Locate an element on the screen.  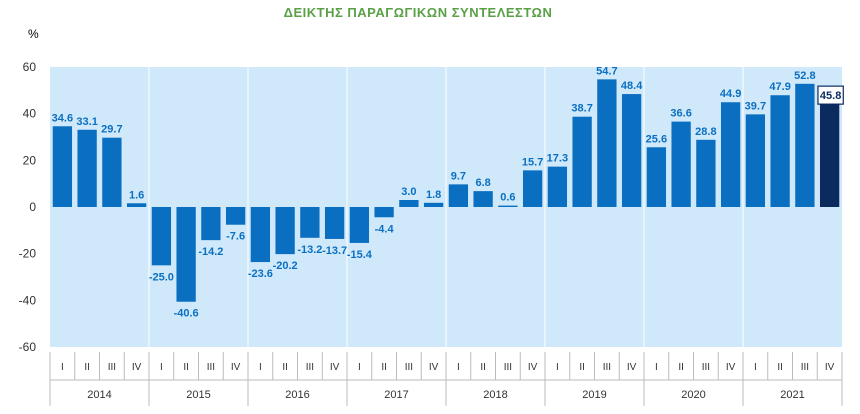
y-axis: 60 40 20 0 -20 -40 -60 is located at coordinates (28, 207).